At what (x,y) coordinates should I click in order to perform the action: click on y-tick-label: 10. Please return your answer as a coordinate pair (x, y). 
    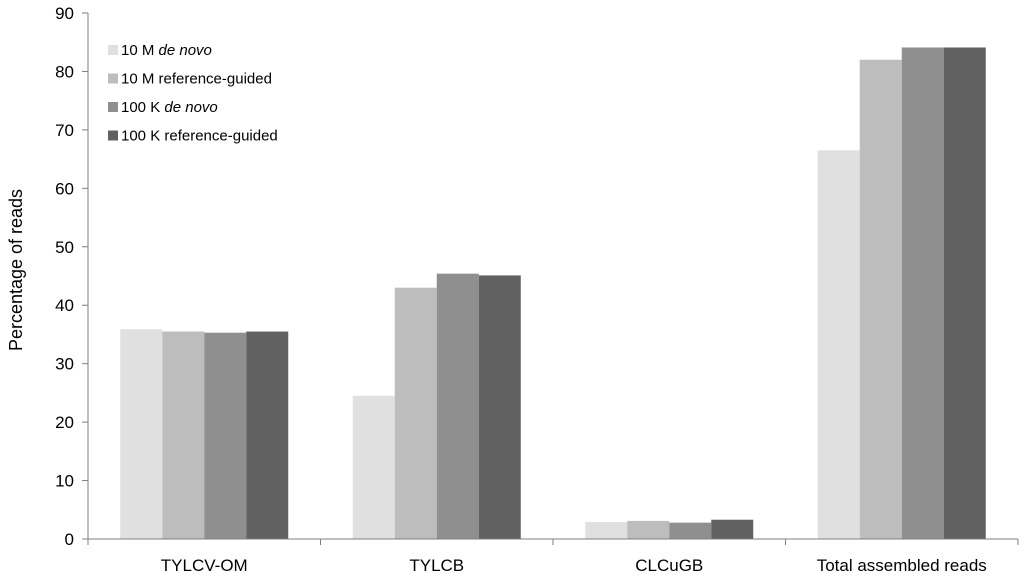
    Looking at the image, I should click on (64, 481).